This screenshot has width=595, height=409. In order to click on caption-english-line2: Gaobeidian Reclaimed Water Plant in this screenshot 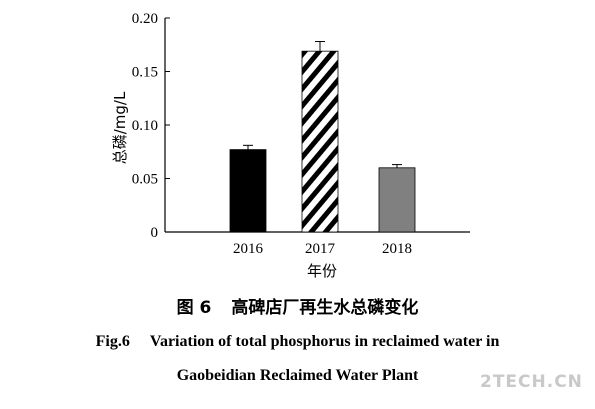, I will do `click(297, 375)`.